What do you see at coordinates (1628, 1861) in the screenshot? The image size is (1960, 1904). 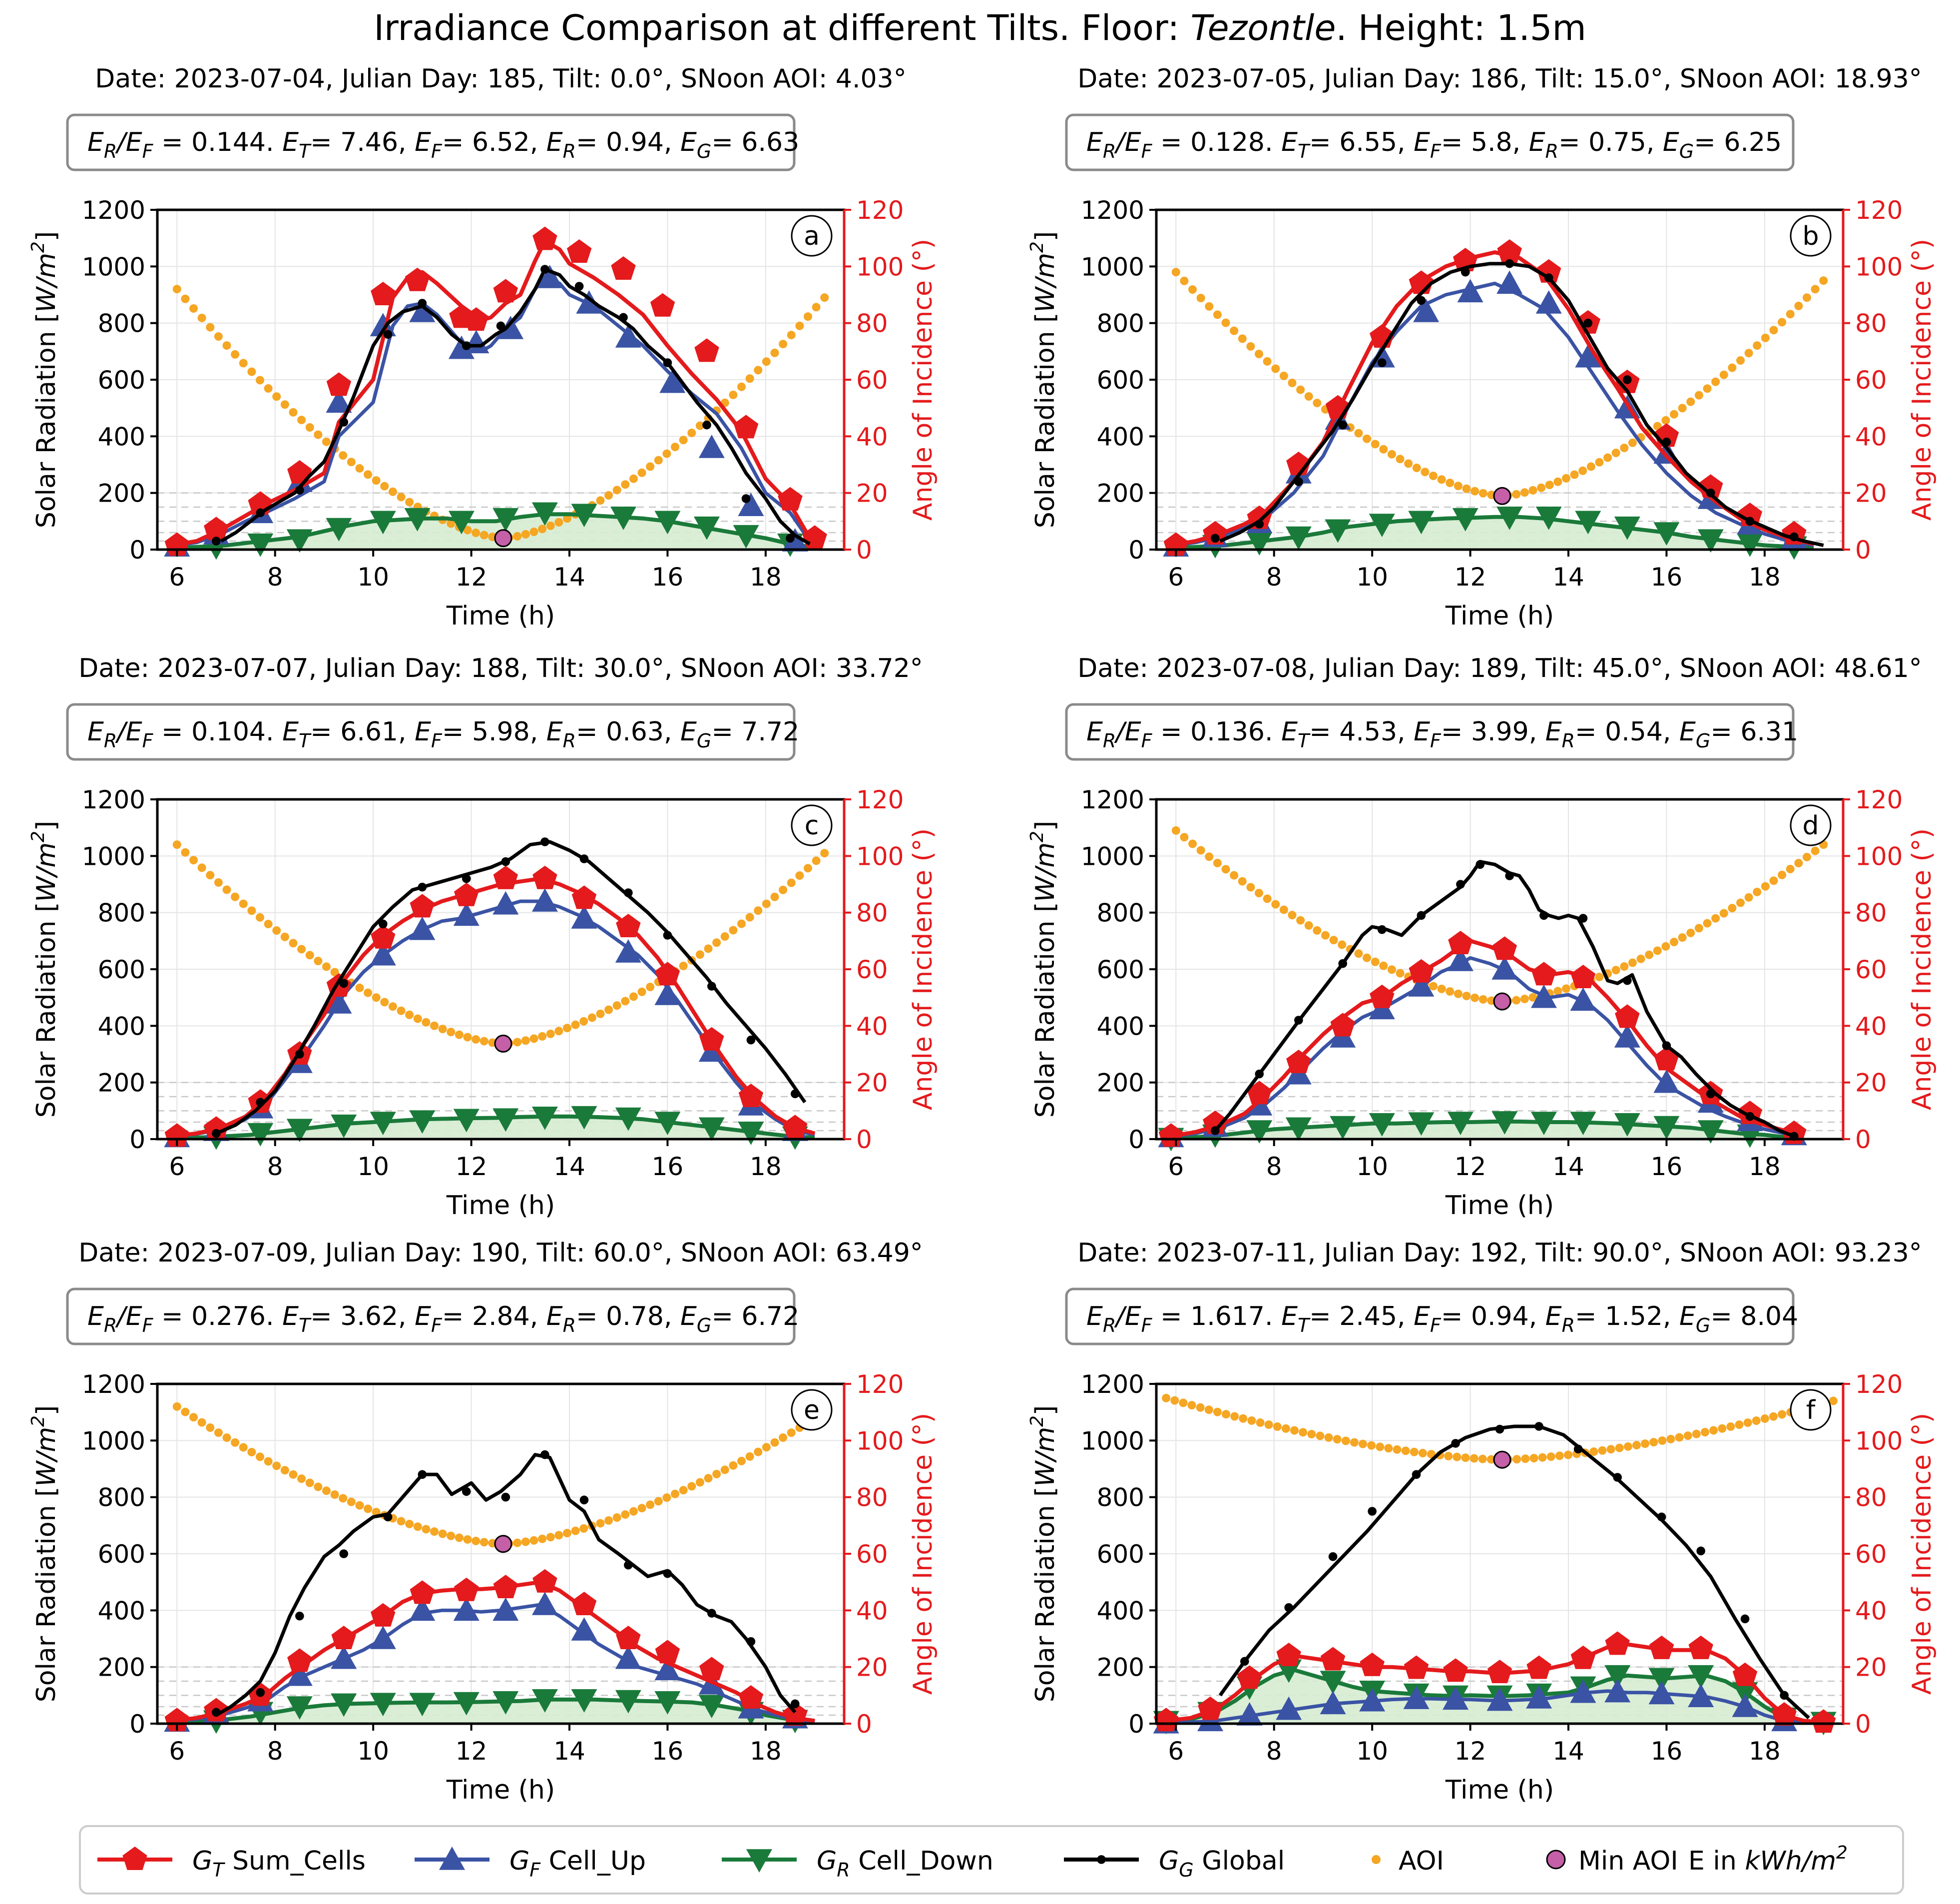 I see `legend-label: Min AOI` at bounding box center [1628, 1861].